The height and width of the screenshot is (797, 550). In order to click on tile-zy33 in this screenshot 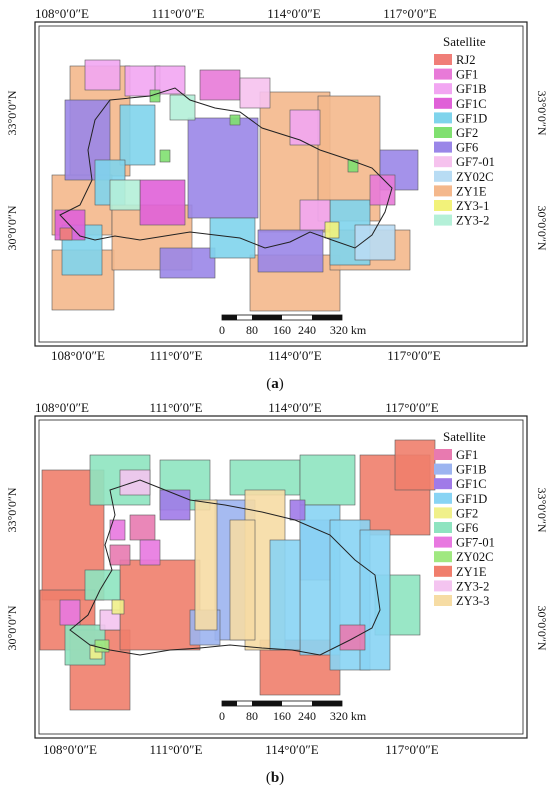, I will do `click(206, 565)`.